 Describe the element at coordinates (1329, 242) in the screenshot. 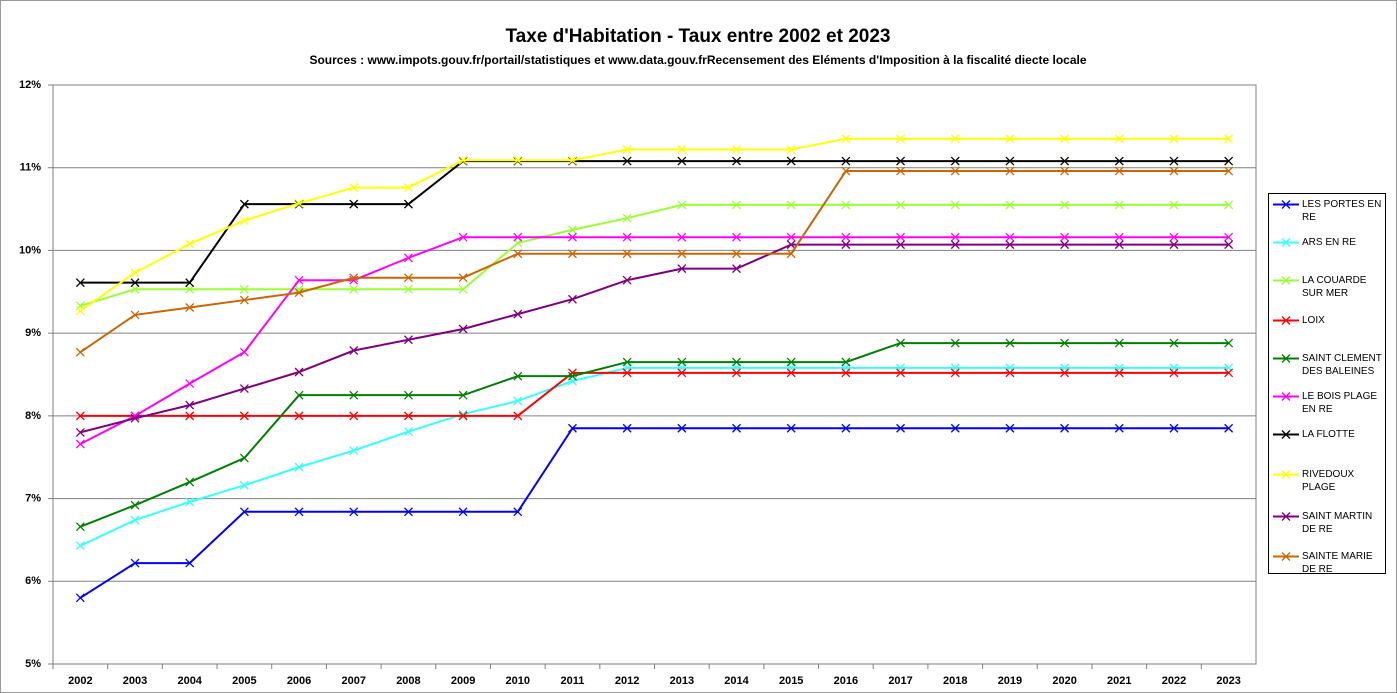

I see `legend-label: ARS EN RE` at that location.